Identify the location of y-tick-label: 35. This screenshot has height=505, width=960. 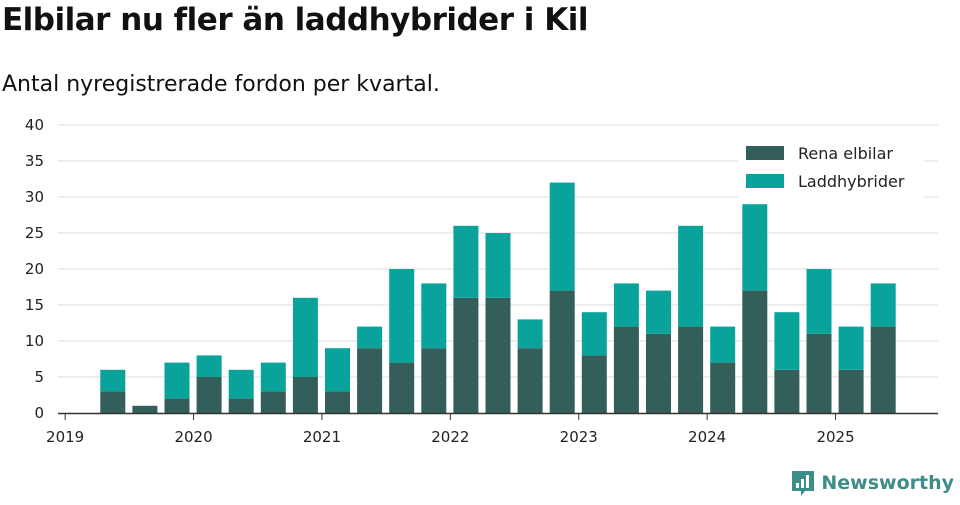
(34, 161).